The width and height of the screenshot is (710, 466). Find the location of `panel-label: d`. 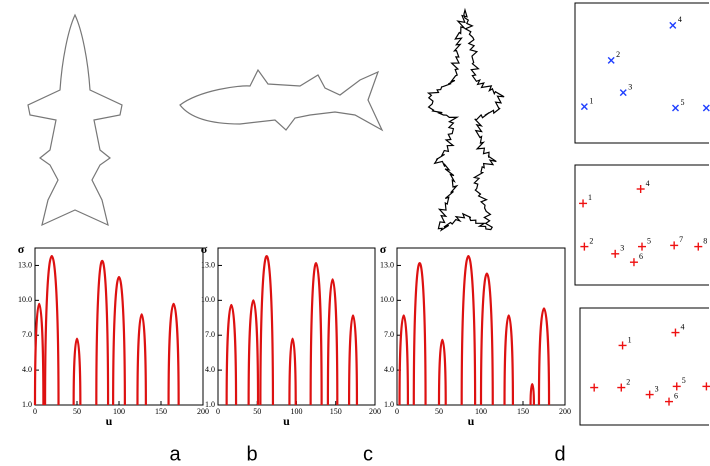

panel-label: d is located at coordinates (559, 454).